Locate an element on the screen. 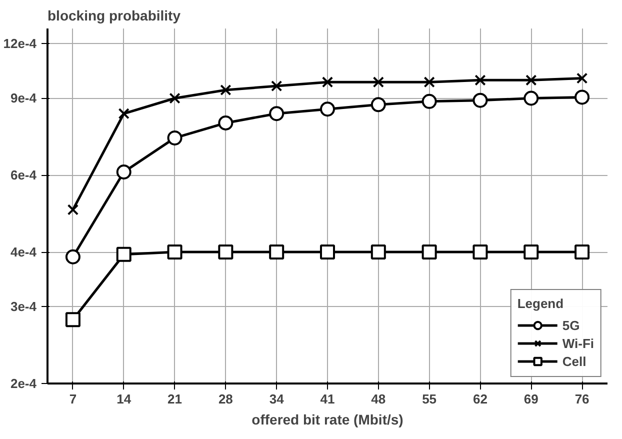 The image size is (622, 439). x-tick-label: 34 is located at coordinates (277, 399).